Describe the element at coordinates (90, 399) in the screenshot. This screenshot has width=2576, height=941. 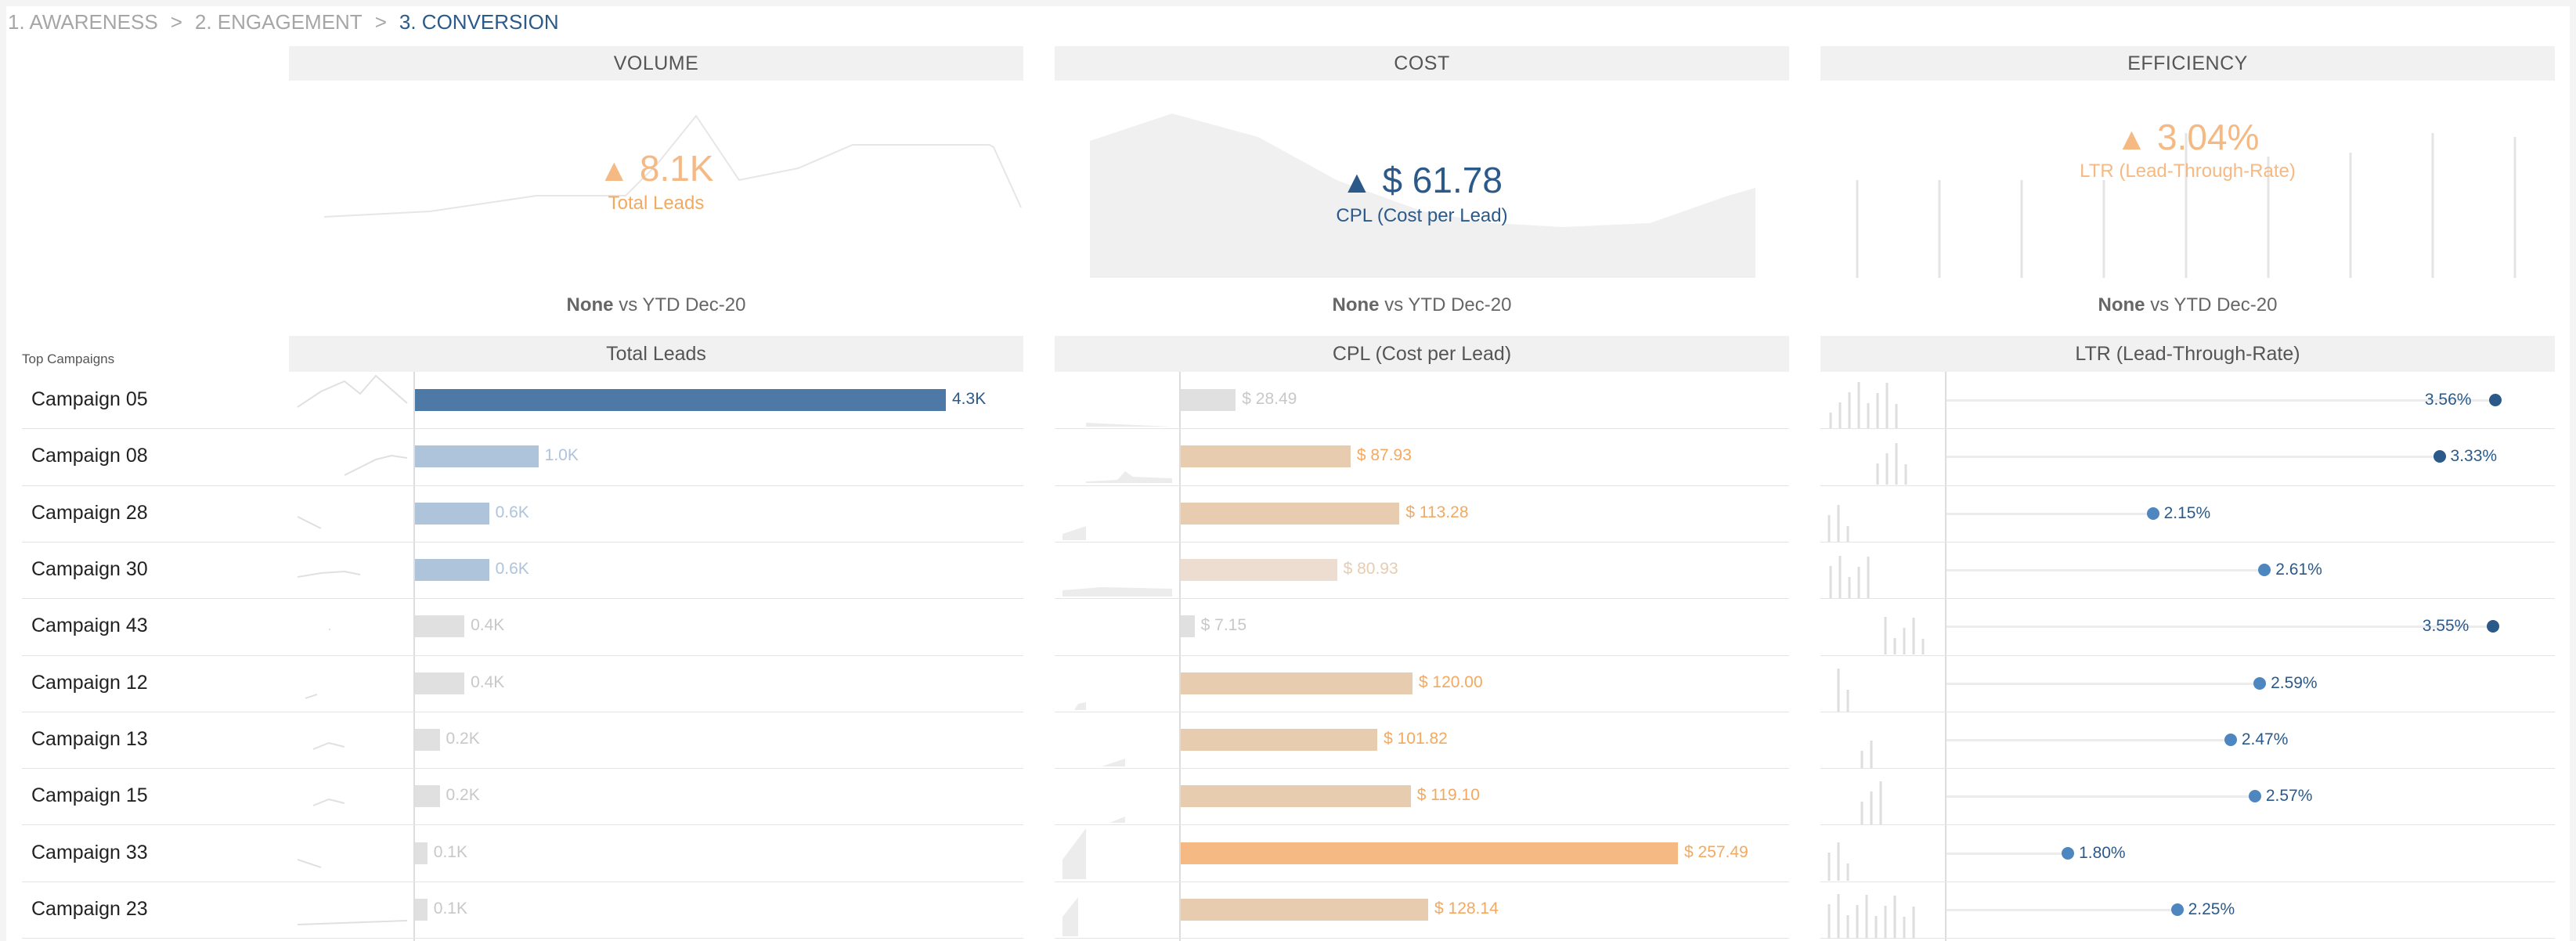
I see `campaign-name: Campaign 05` at that location.